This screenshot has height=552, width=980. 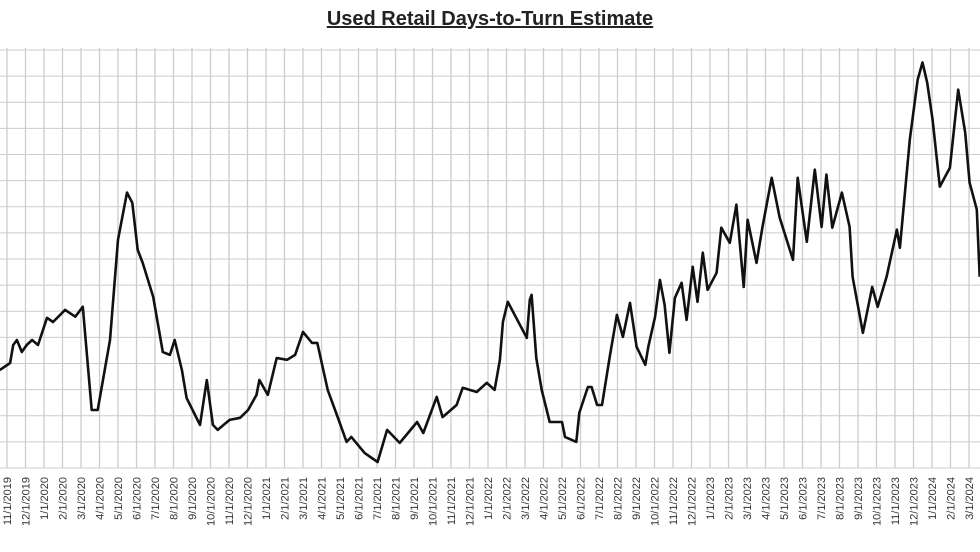 I want to click on x-tick-label: 7/1/2021, so click(x=378, y=498).